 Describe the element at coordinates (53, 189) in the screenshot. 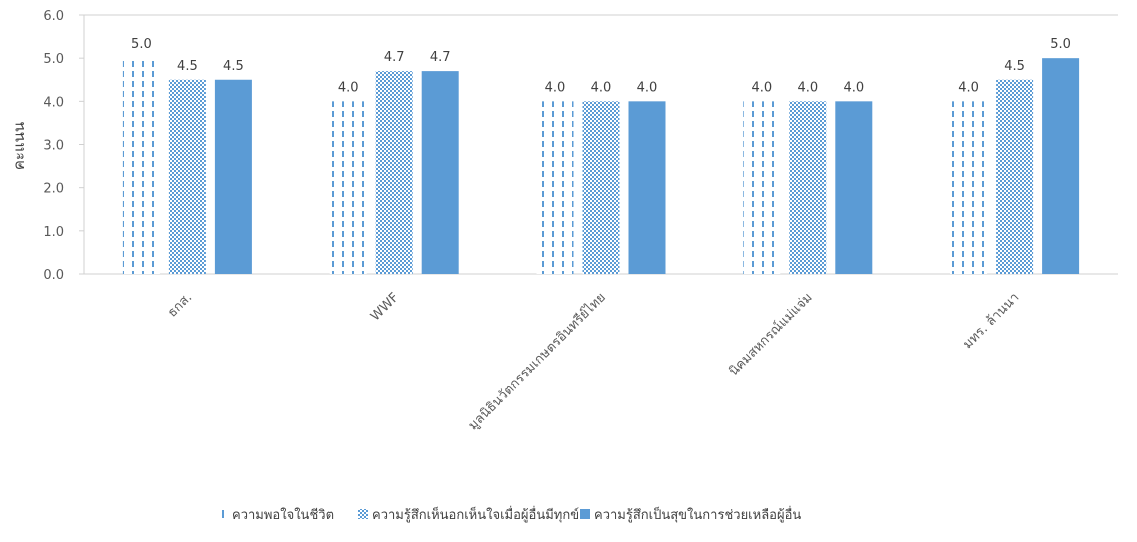

I see `y-tick-label: 2.0` at that location.